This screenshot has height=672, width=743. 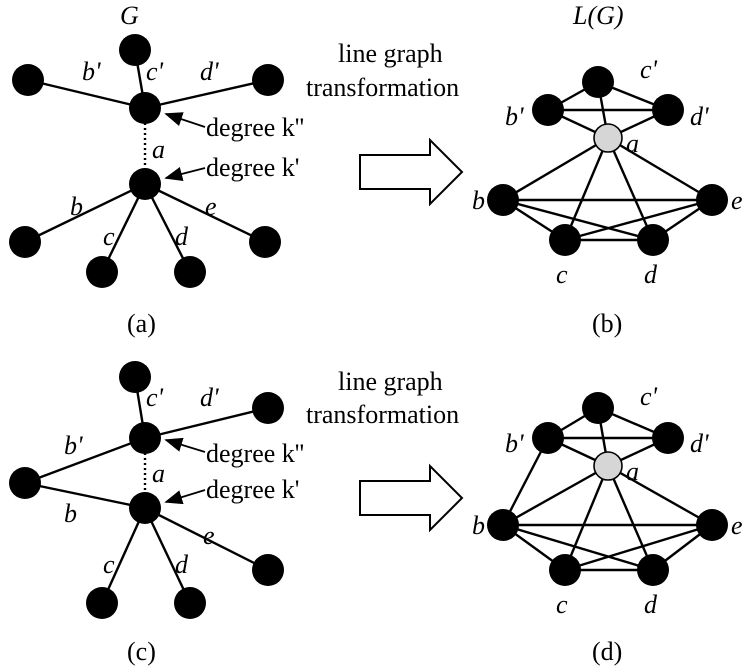 I want to click on title-G: G, so click(x=129, y=15).